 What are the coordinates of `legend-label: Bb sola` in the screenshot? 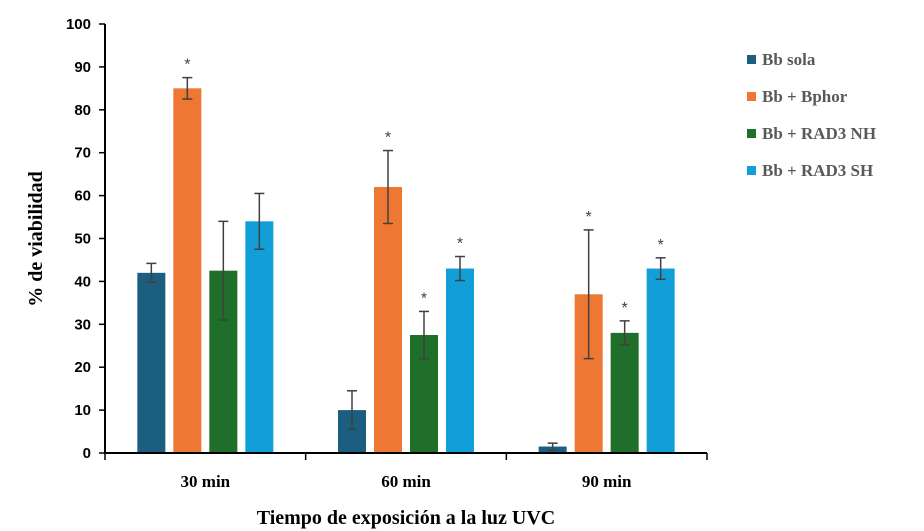 It's located at (789, 59).